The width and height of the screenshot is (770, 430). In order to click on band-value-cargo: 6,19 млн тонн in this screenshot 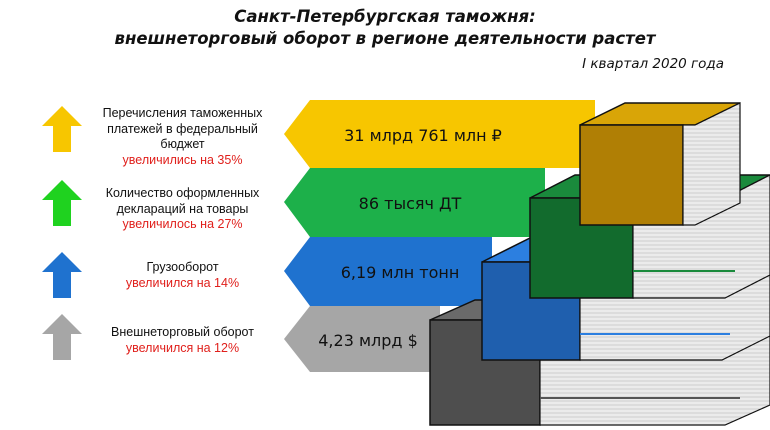, I will do `click(400, 272)`.